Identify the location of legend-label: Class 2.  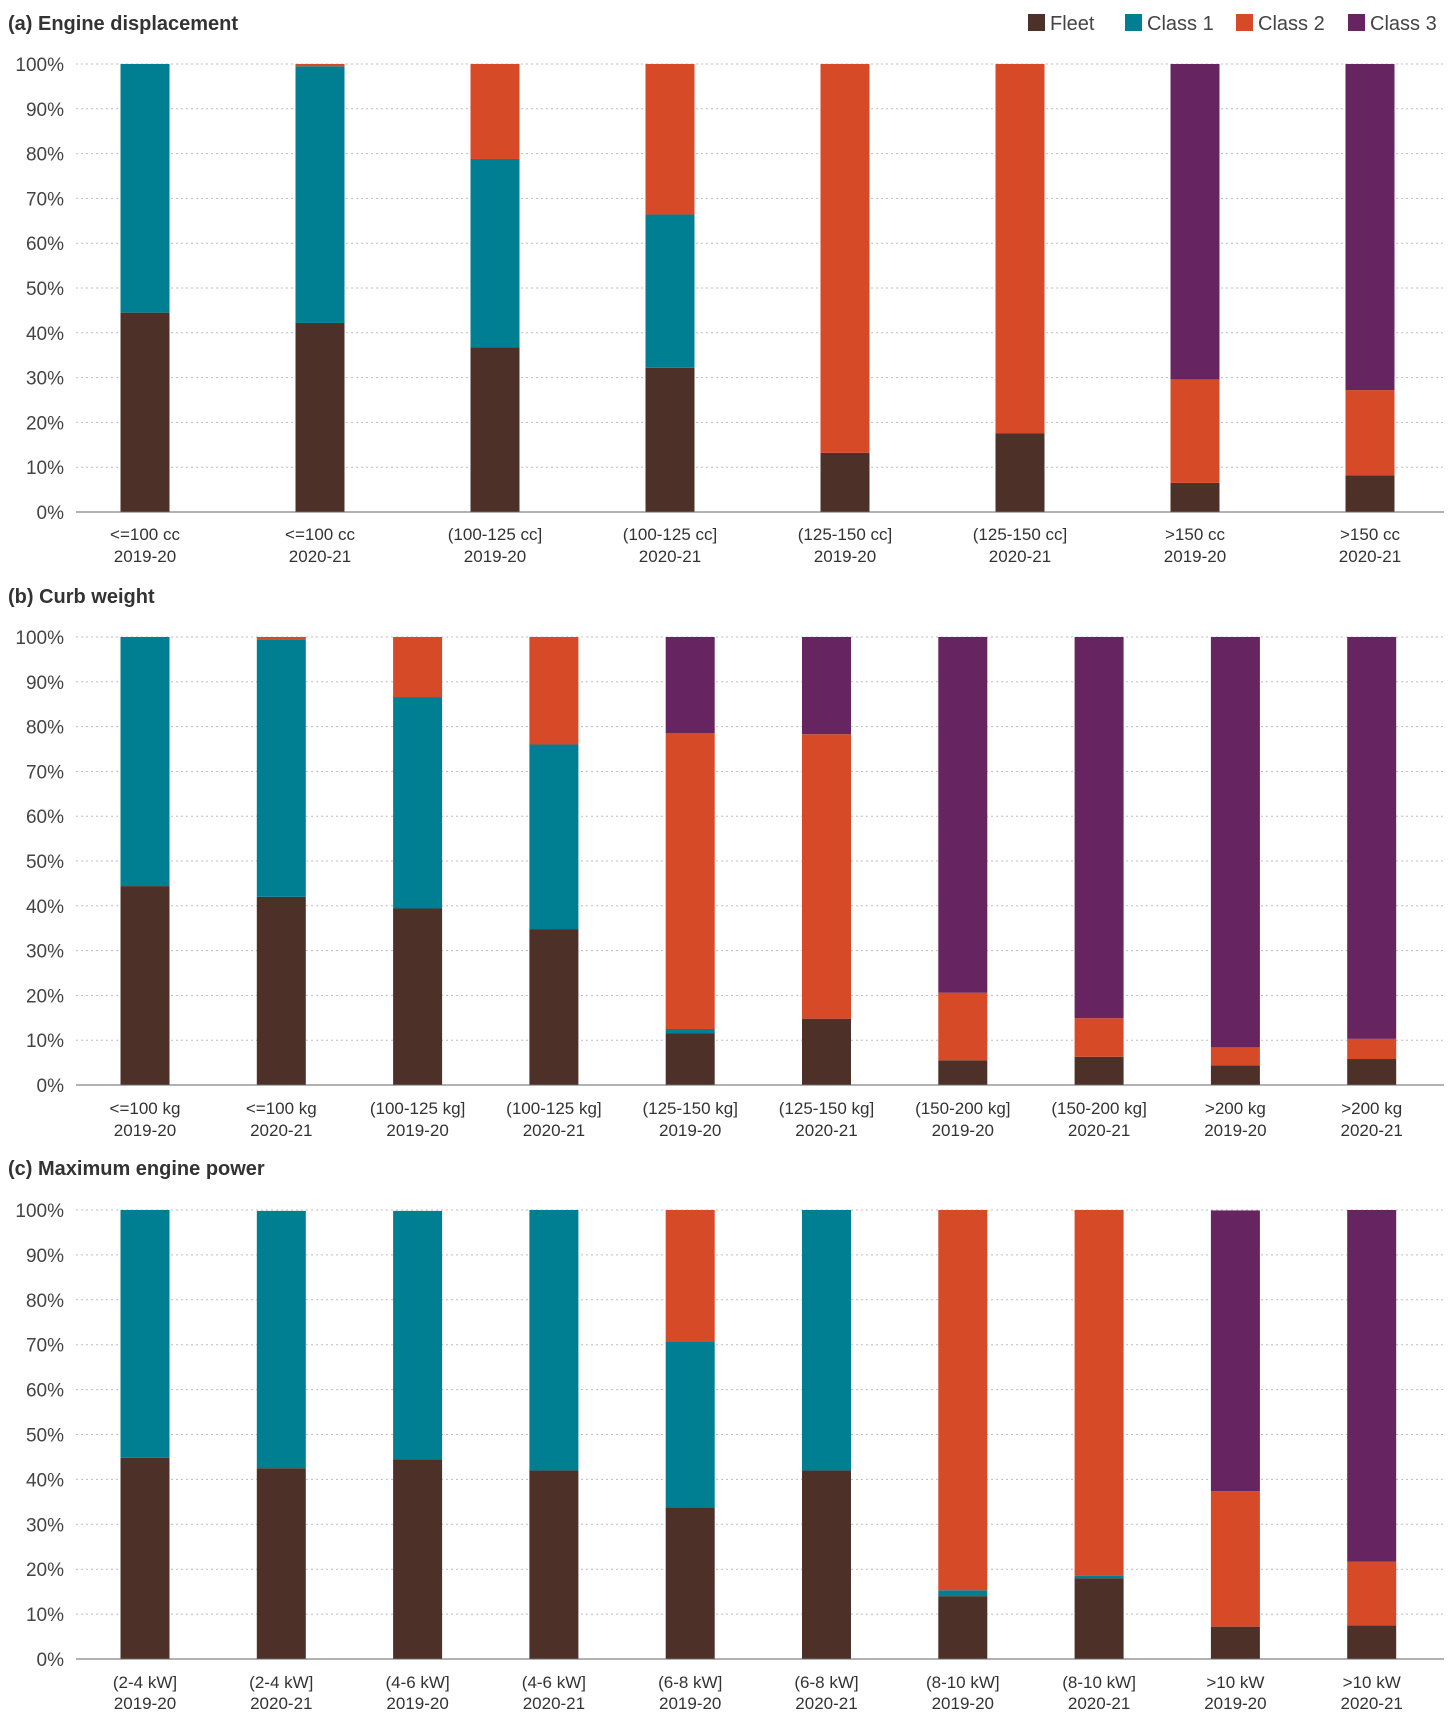
(1291, 24).